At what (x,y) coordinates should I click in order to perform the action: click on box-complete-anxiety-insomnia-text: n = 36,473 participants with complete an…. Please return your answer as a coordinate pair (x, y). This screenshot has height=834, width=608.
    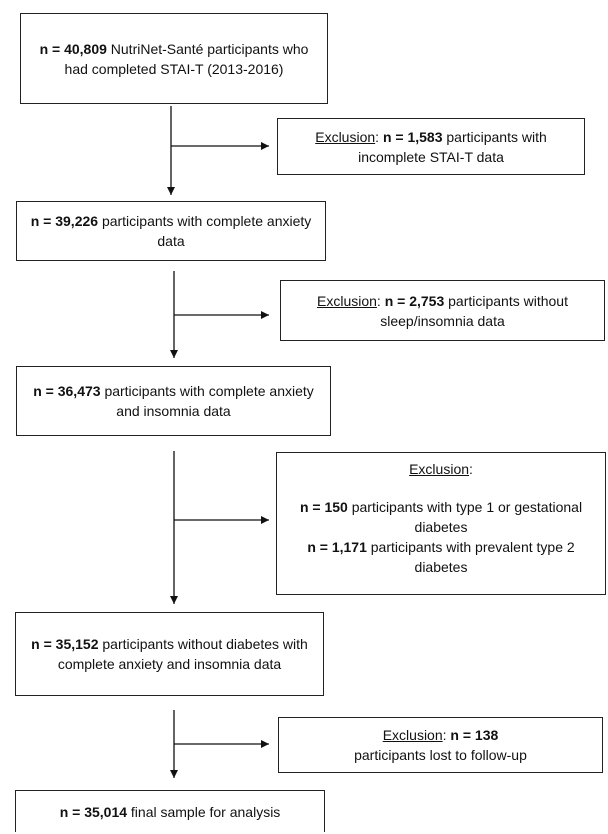
    Looking at the image, I should click on (173, 401).